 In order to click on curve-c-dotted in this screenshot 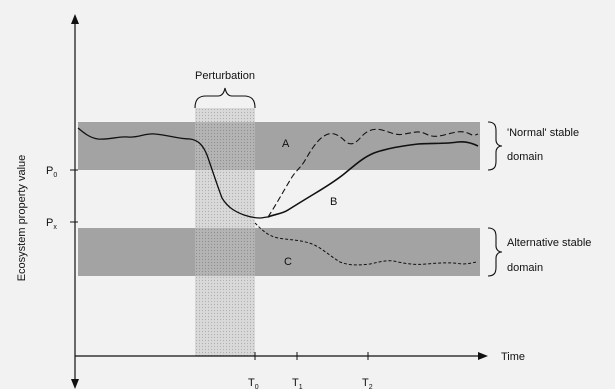, I will do `click(366, 244)`.